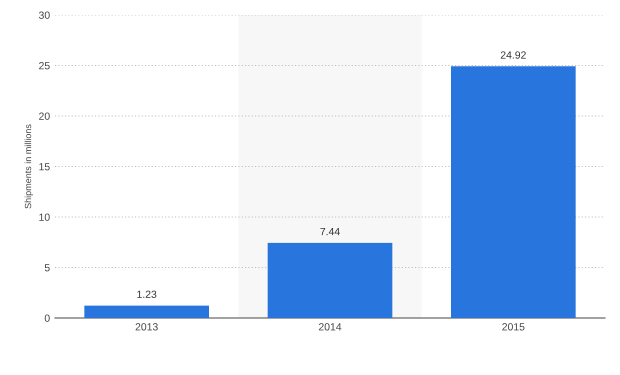 This screenshot has width=620, height=375. Describe the element at coordinates (330, 327) in the screenshot. I see `x-tick-label: 2014` at that location.